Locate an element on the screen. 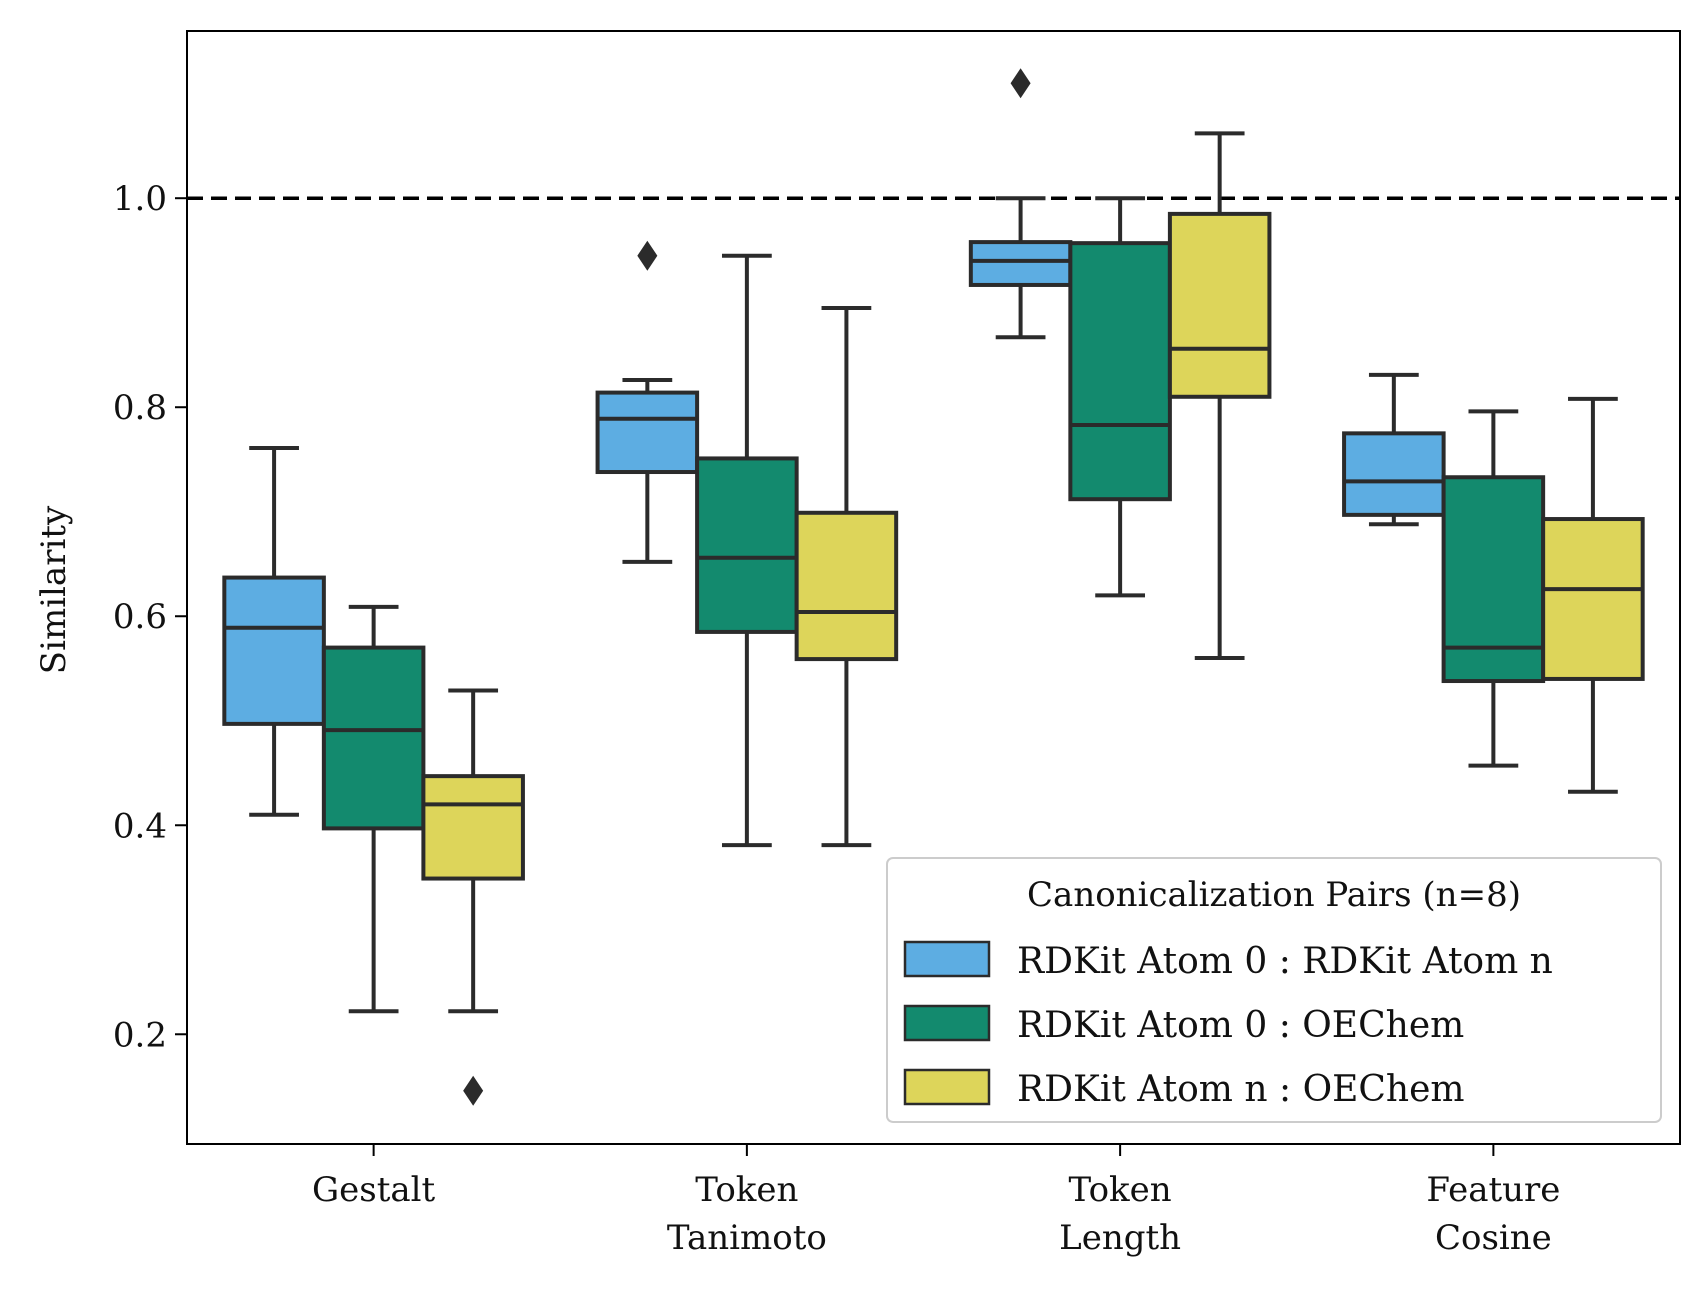 This screenshot has width=1702, height=1289. y-tick-label: 0.6 is located at coordinates (140, 617).